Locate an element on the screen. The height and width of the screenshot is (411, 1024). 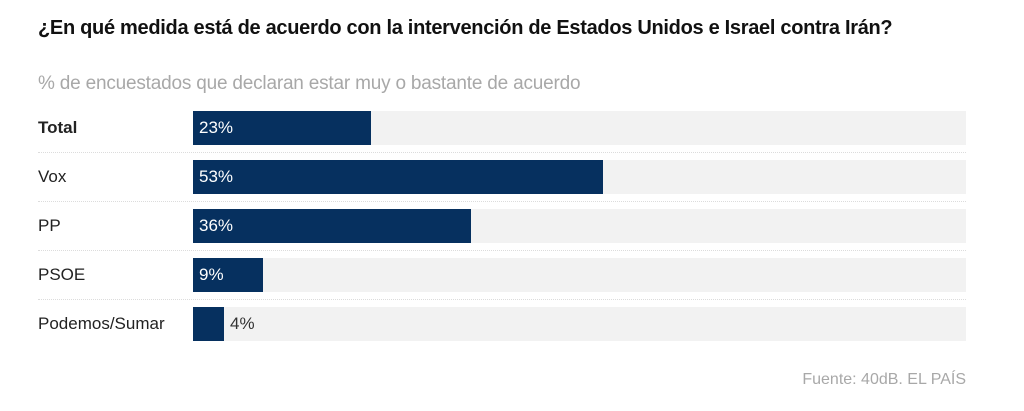
category-label: Podemos/Sumar is located at coordinates (101, 323).